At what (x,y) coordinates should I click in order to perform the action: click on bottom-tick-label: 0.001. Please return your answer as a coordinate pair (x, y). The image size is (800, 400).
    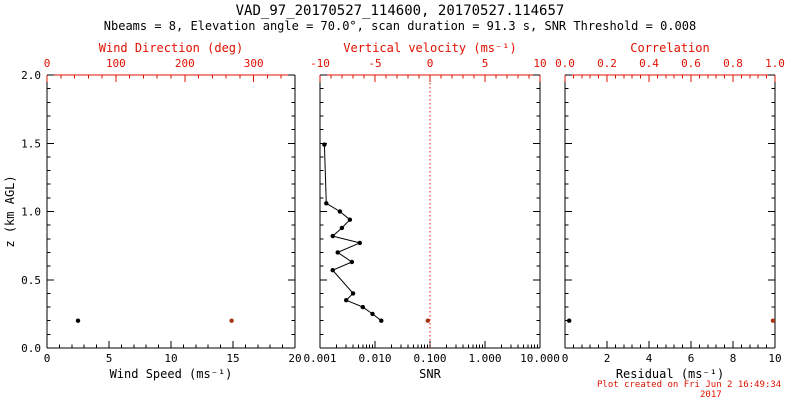
    Looking at the image, I should click on (319, 358).